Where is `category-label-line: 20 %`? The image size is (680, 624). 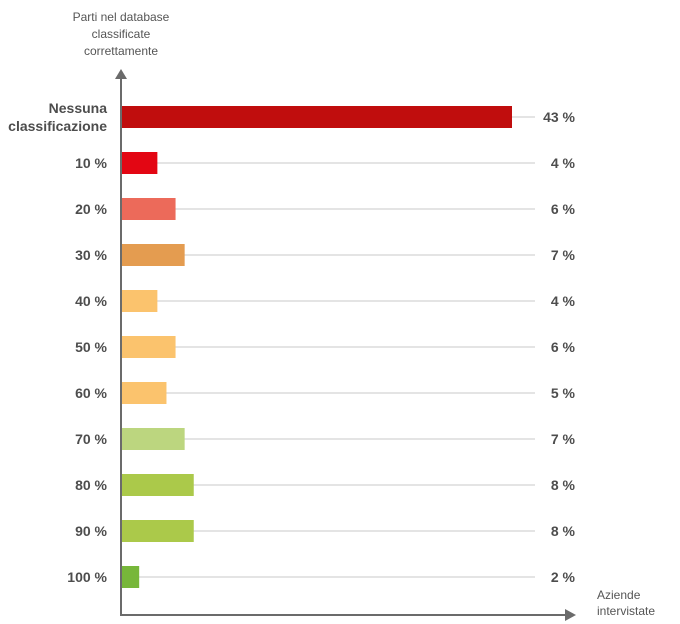
category-label-line: 20 % is located at coordinates (91, 209).